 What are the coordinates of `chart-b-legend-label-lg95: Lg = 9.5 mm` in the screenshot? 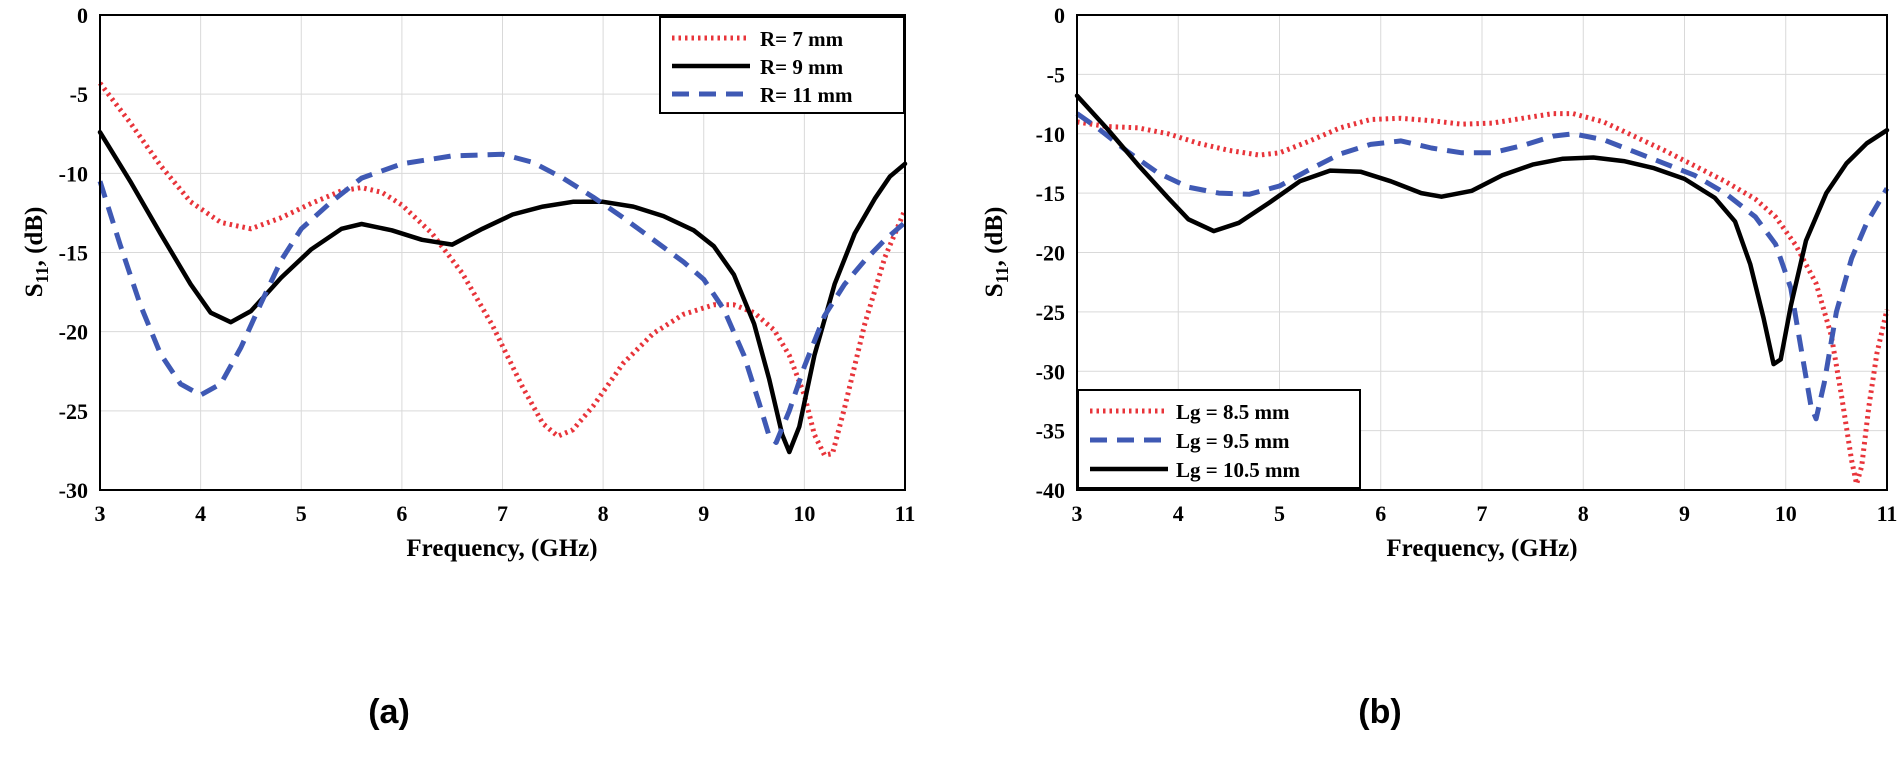 It's located at (1233, 441).